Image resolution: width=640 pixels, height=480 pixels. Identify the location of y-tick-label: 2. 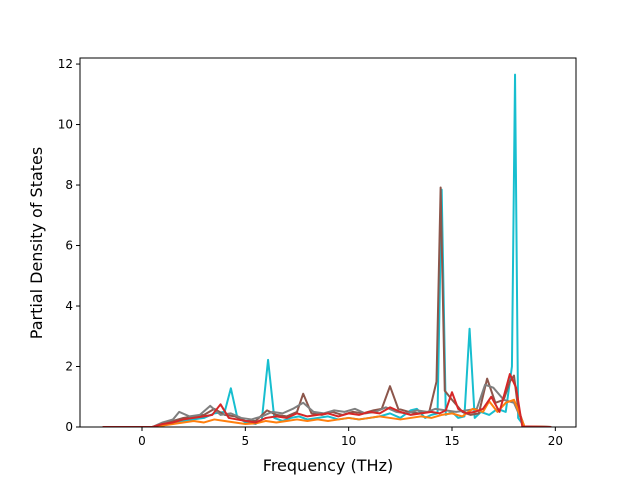
(69, 367).